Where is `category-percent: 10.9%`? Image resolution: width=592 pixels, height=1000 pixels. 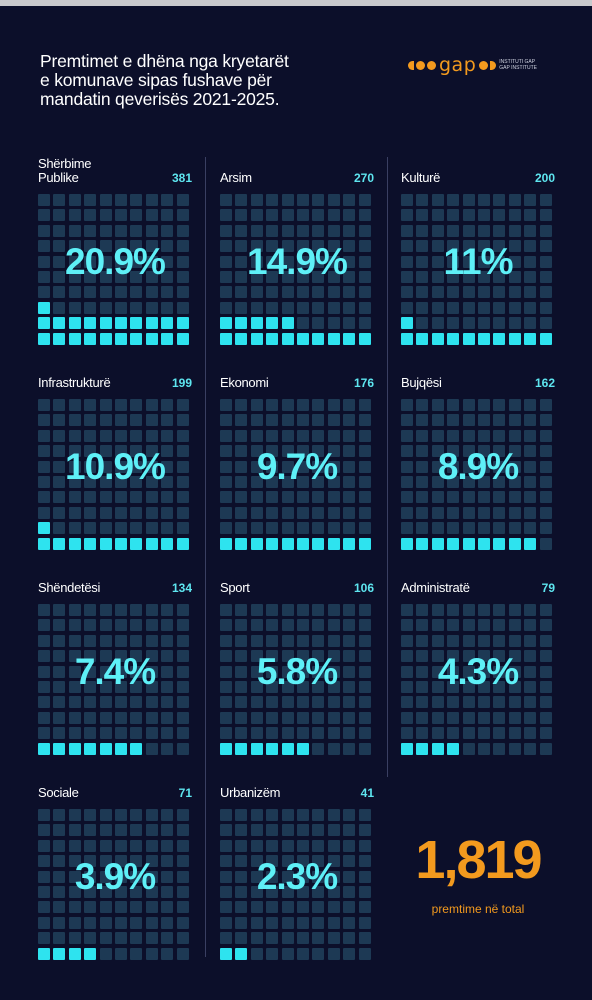 category-percent: 10.9% is located at coordinates (115, 466).